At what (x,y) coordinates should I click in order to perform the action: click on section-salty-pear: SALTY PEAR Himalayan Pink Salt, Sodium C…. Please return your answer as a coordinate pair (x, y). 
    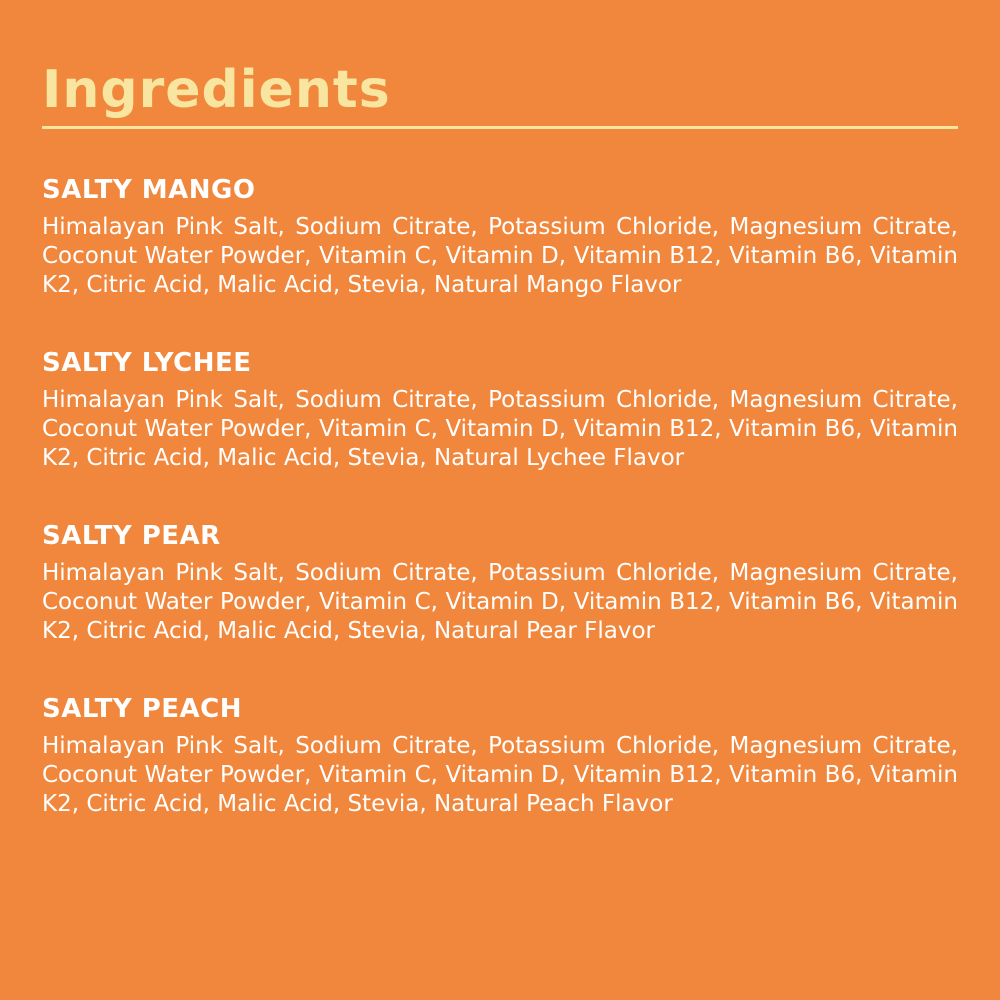
    Looking at the image, I should click on (500, 583).